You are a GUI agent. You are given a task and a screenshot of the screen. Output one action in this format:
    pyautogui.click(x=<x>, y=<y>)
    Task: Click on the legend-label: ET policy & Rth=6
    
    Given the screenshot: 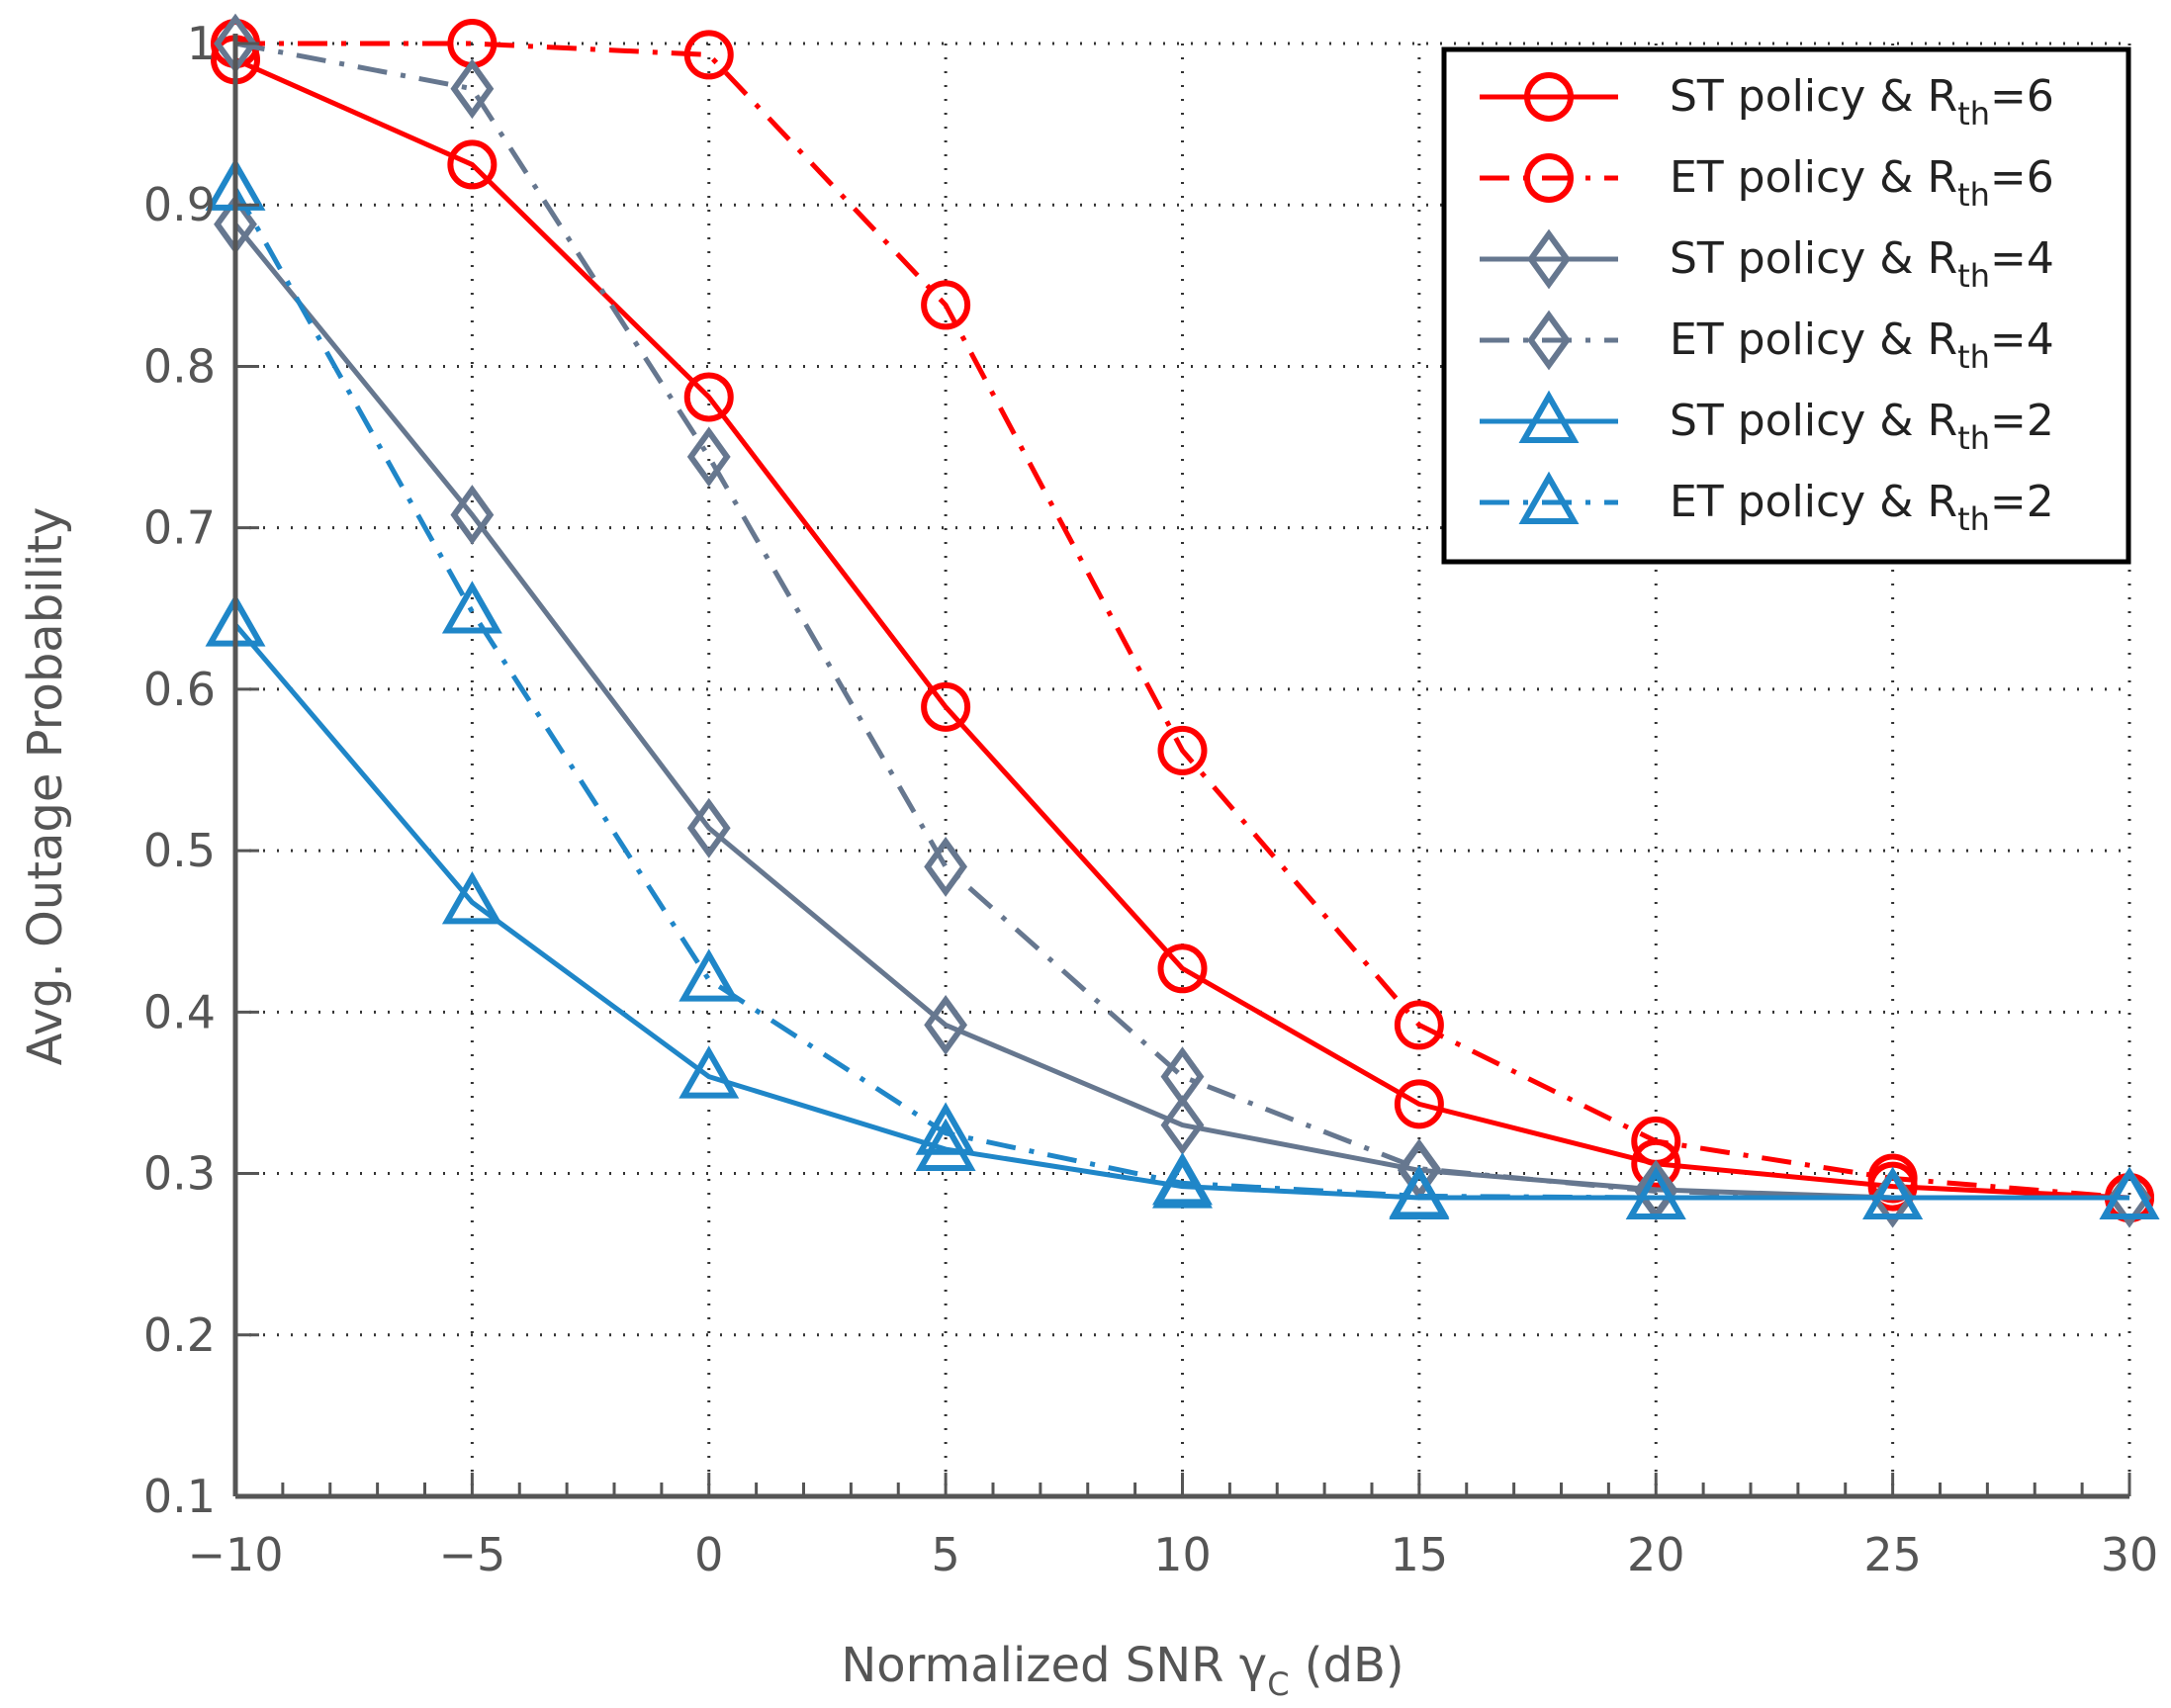 What is the action you would take?
    pyautogui.click(x=1862, y=183)
    